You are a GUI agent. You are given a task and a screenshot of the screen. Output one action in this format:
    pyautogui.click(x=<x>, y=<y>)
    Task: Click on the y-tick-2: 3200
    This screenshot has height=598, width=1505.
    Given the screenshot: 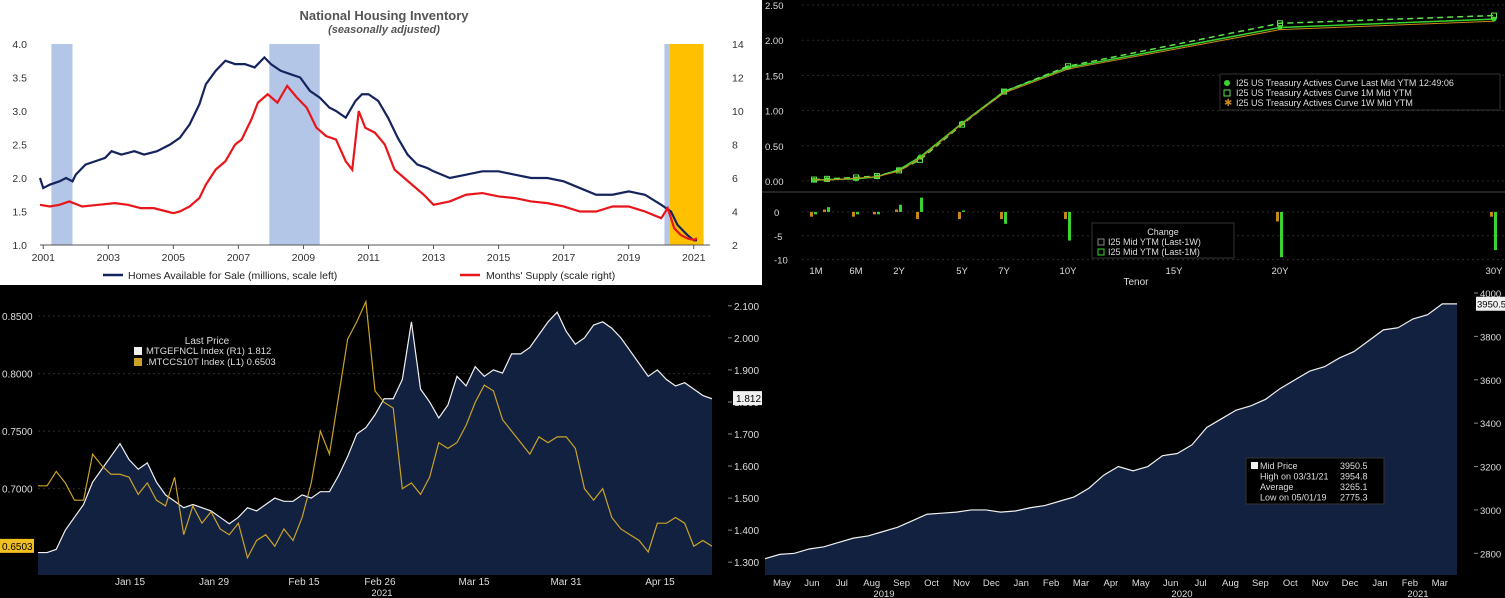 What is the action you would take?
    pyautogui.click(x=1490, y=468)
    